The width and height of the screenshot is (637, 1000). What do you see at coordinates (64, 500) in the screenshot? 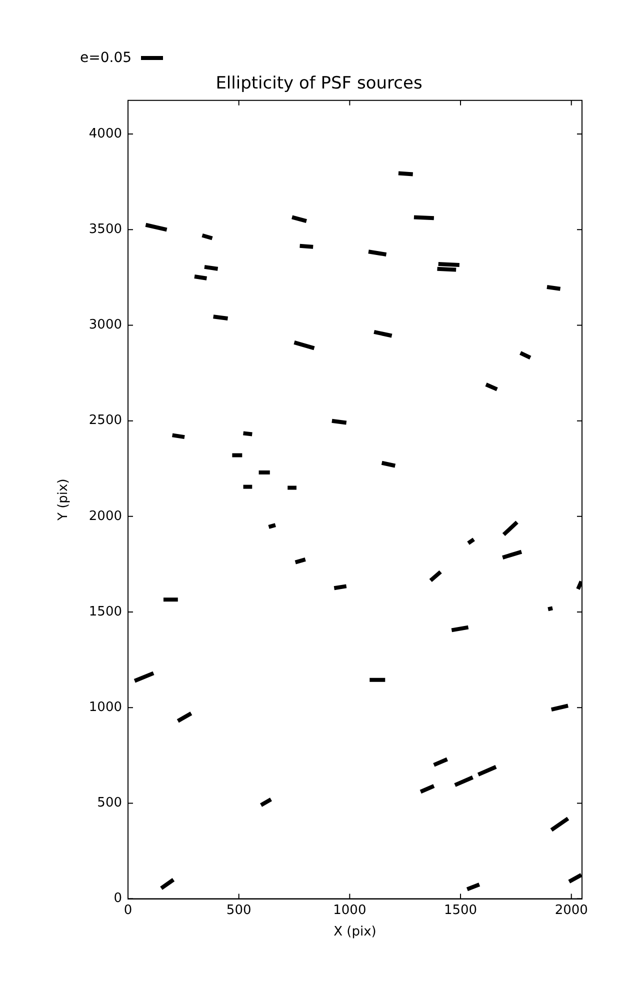
I see `y-axis-title: Y (pix)` at bounding box center [64, 500].